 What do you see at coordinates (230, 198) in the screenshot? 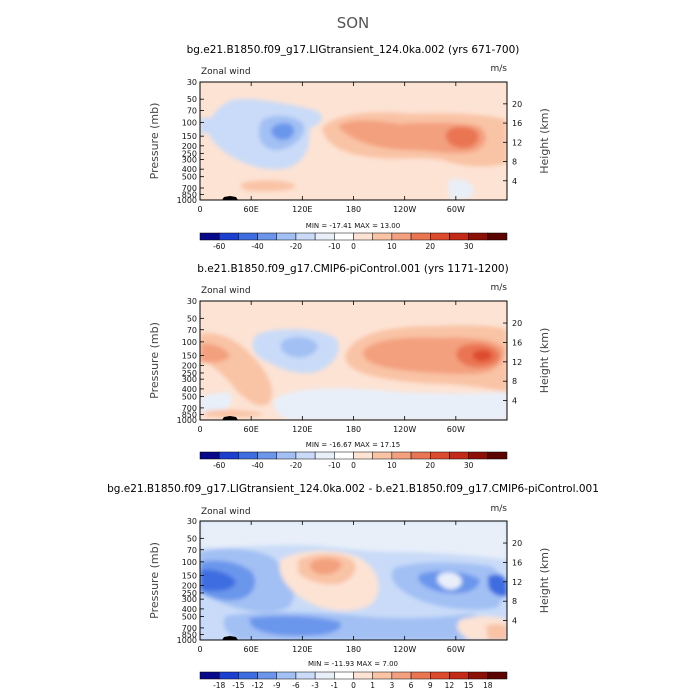
I see `panel-1-topography` at bounding box center [230, 198].